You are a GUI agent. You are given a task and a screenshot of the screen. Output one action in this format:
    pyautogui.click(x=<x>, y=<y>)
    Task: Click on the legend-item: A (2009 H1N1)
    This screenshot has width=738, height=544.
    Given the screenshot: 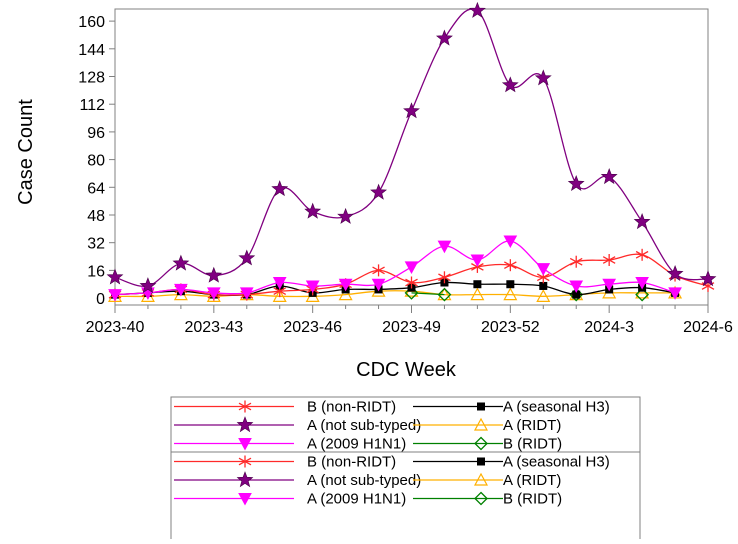 What is the action you would take?
    pyautogui.click(x=290, y=444)
    